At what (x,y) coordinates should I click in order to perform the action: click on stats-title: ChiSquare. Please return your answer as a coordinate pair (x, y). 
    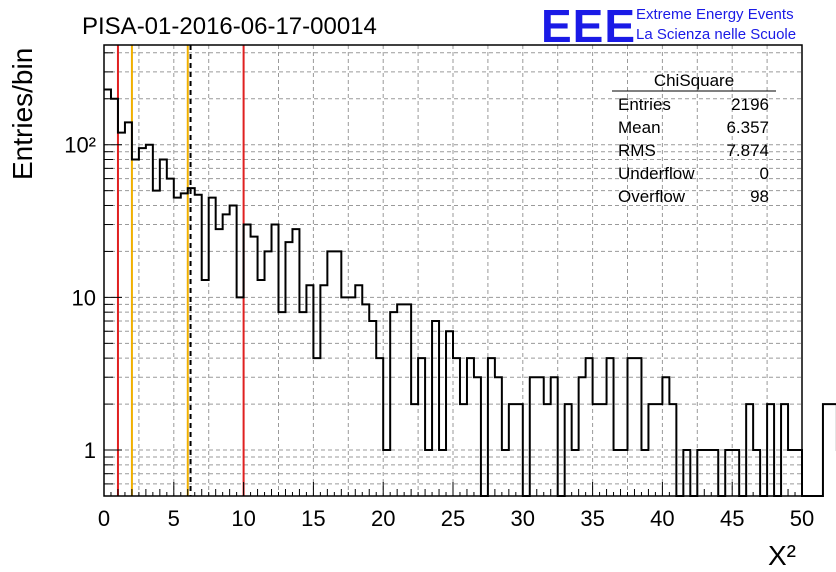
    Looking at the image, I should click on (694, 80).